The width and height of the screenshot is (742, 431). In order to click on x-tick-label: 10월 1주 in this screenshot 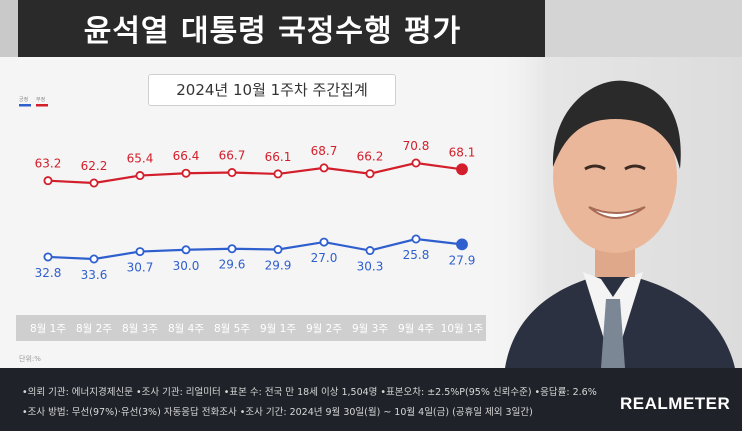, I will do `click(462, 329)`.